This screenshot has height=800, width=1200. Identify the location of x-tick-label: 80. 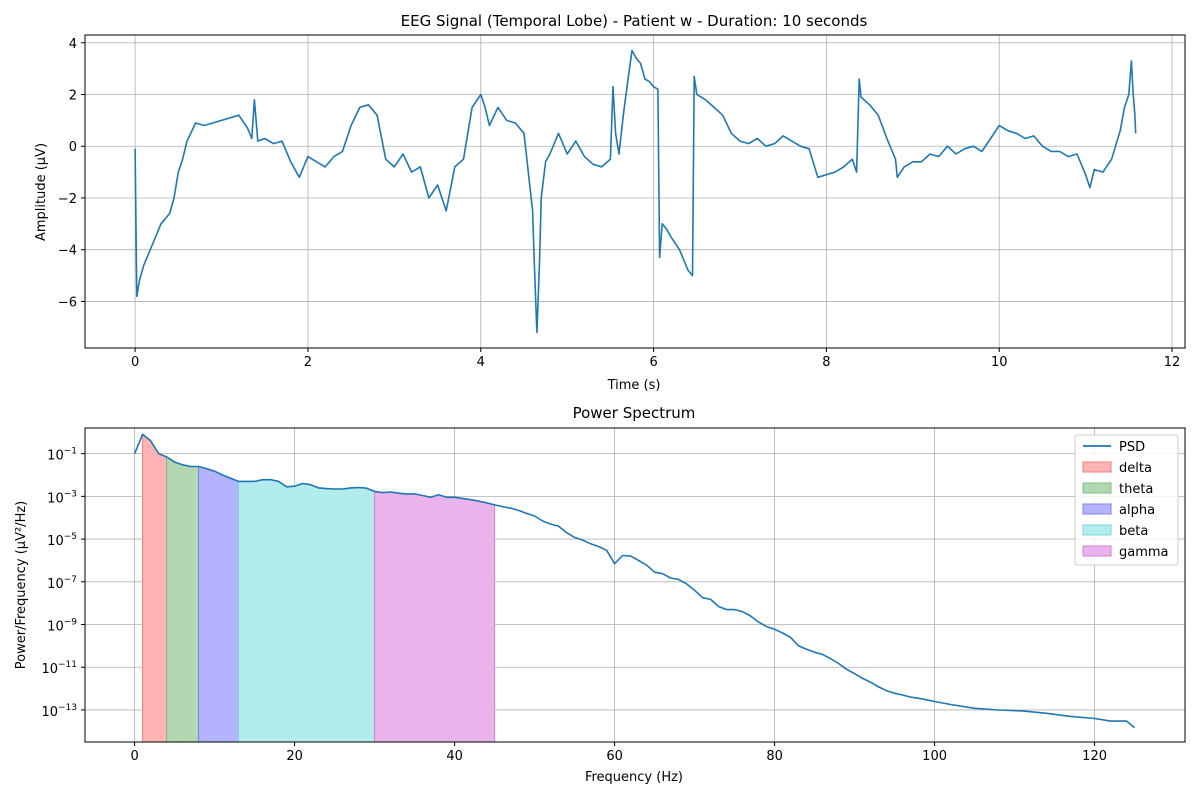
(774, 756).